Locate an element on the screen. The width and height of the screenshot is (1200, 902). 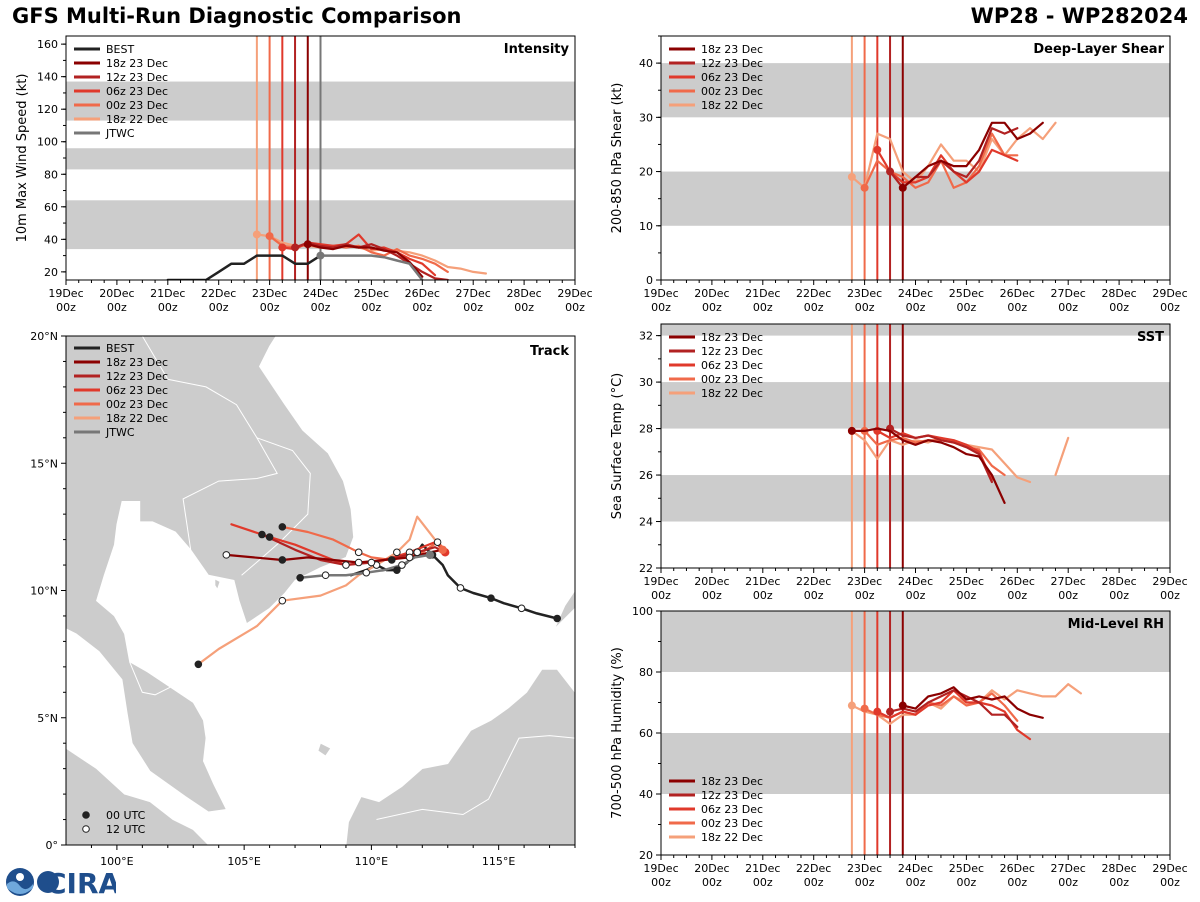
track-ytick-label-3: 15°N is located at coordinates (44, 463).